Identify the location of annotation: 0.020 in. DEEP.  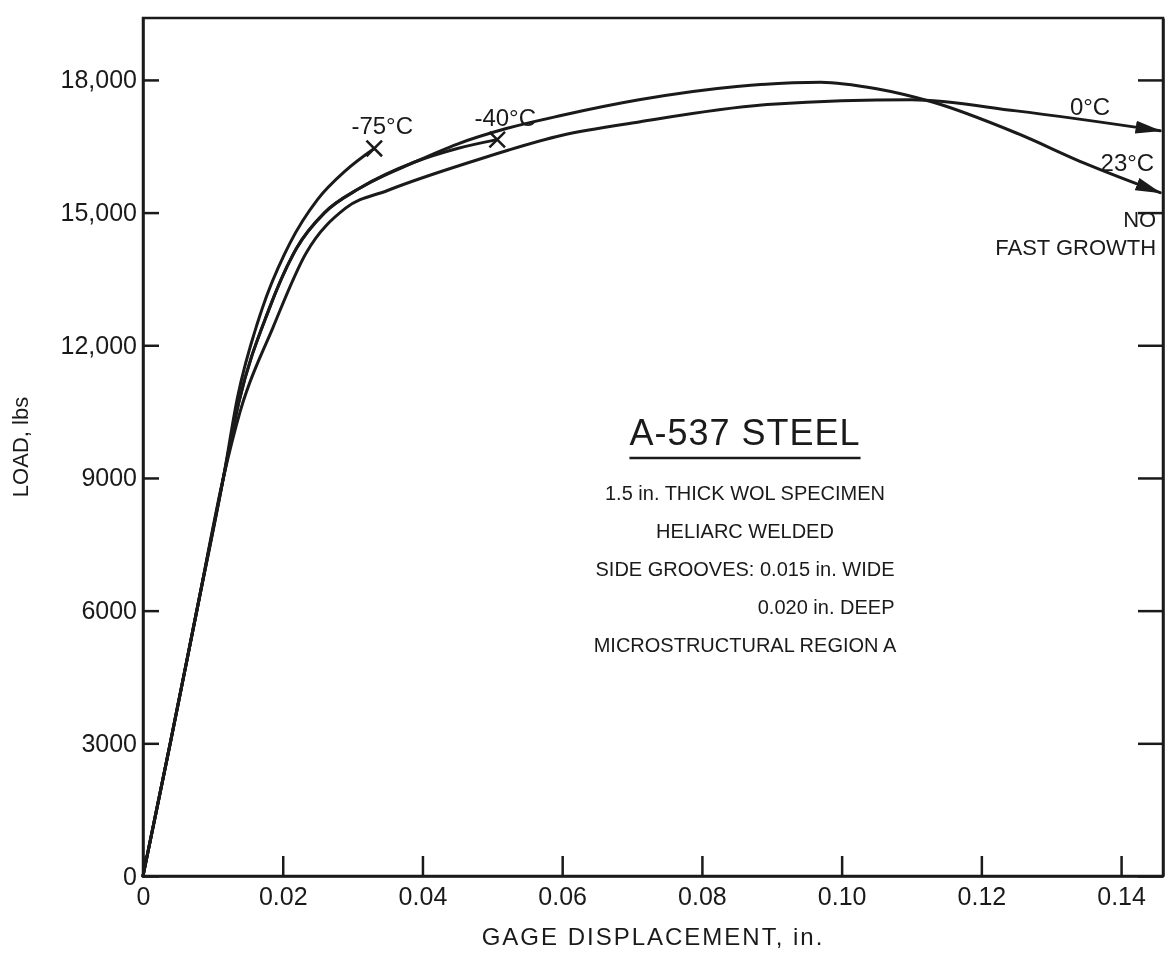
(826, 607).